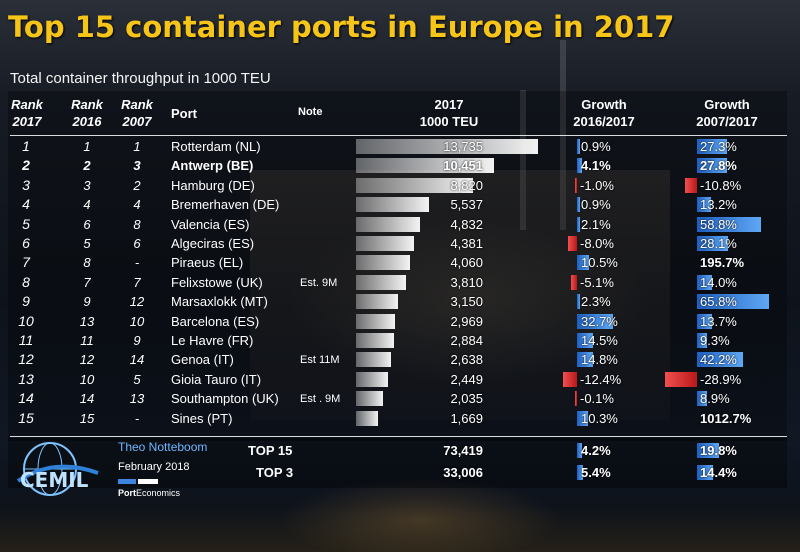 This screenshot has width=800, height=552. I want to click on teu-value: 8,820, so click(466, 185).